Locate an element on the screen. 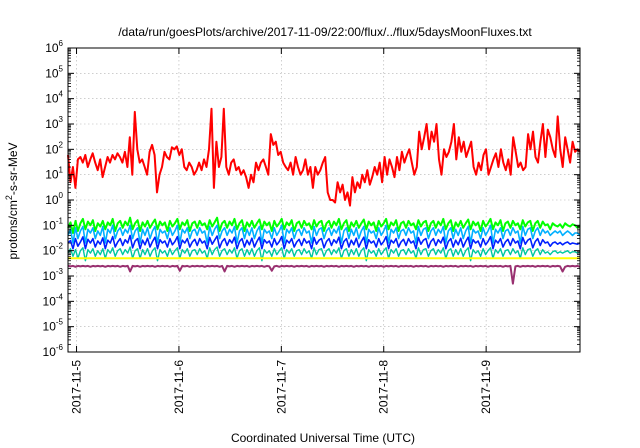 The width and height of the screenshot is (640, 448). y-axis-title-base: protons/cm is located at coordinates (13, 229).